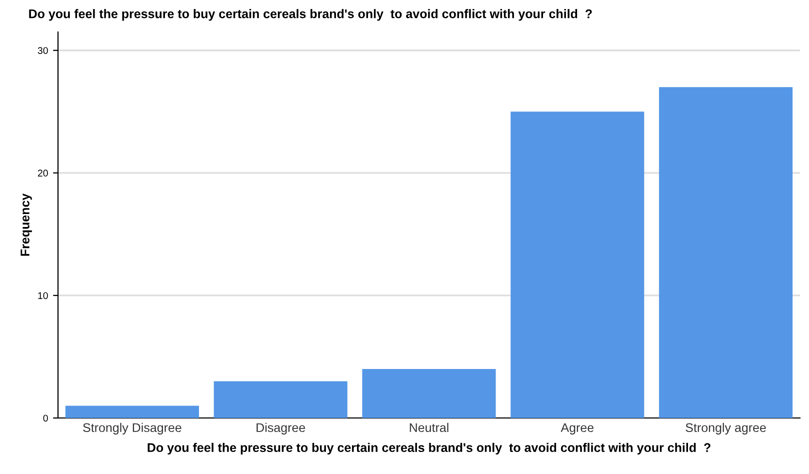 The height and width of the screenshot is (474, 809). I want to click on x-tick-label: Neutral, so click(429, 427).